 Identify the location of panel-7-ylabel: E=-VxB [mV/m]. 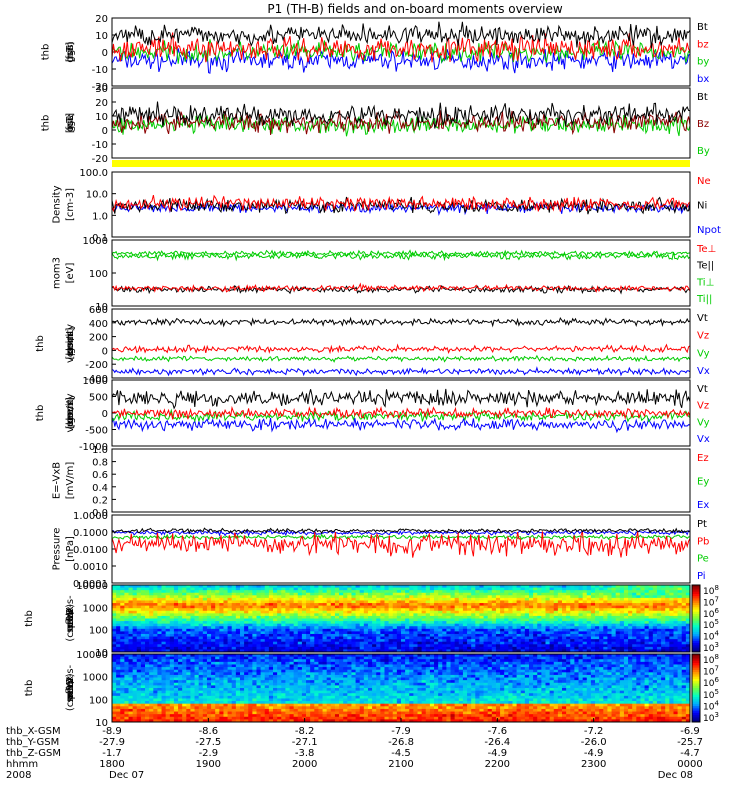
(64, 481).